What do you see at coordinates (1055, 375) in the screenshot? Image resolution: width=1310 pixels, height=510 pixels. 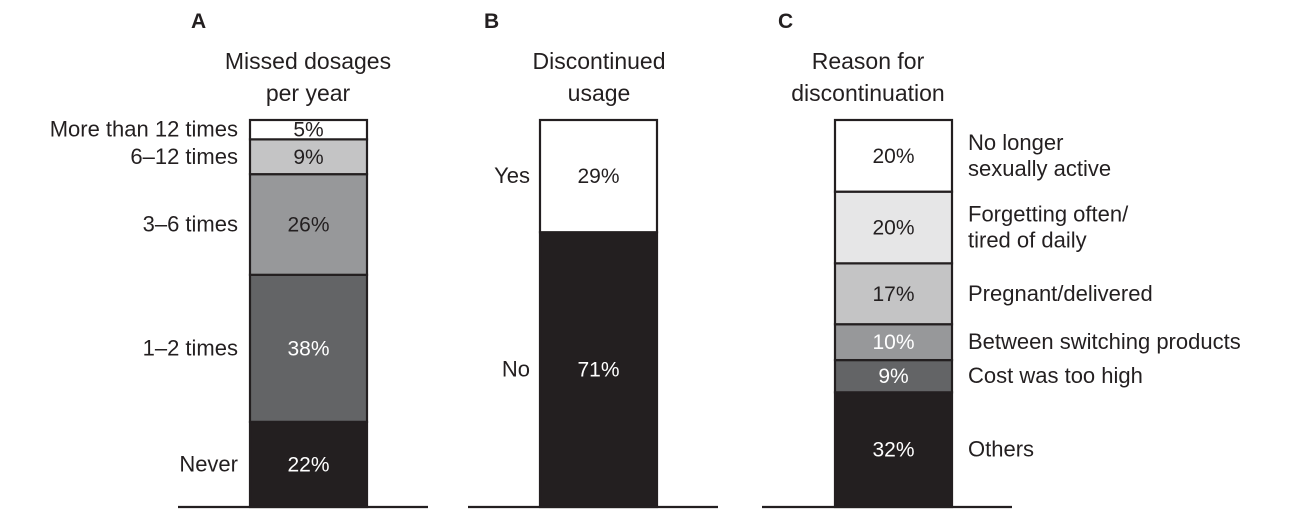 I see `category-label: Cost was too high` at bounding box center [1055, 375].